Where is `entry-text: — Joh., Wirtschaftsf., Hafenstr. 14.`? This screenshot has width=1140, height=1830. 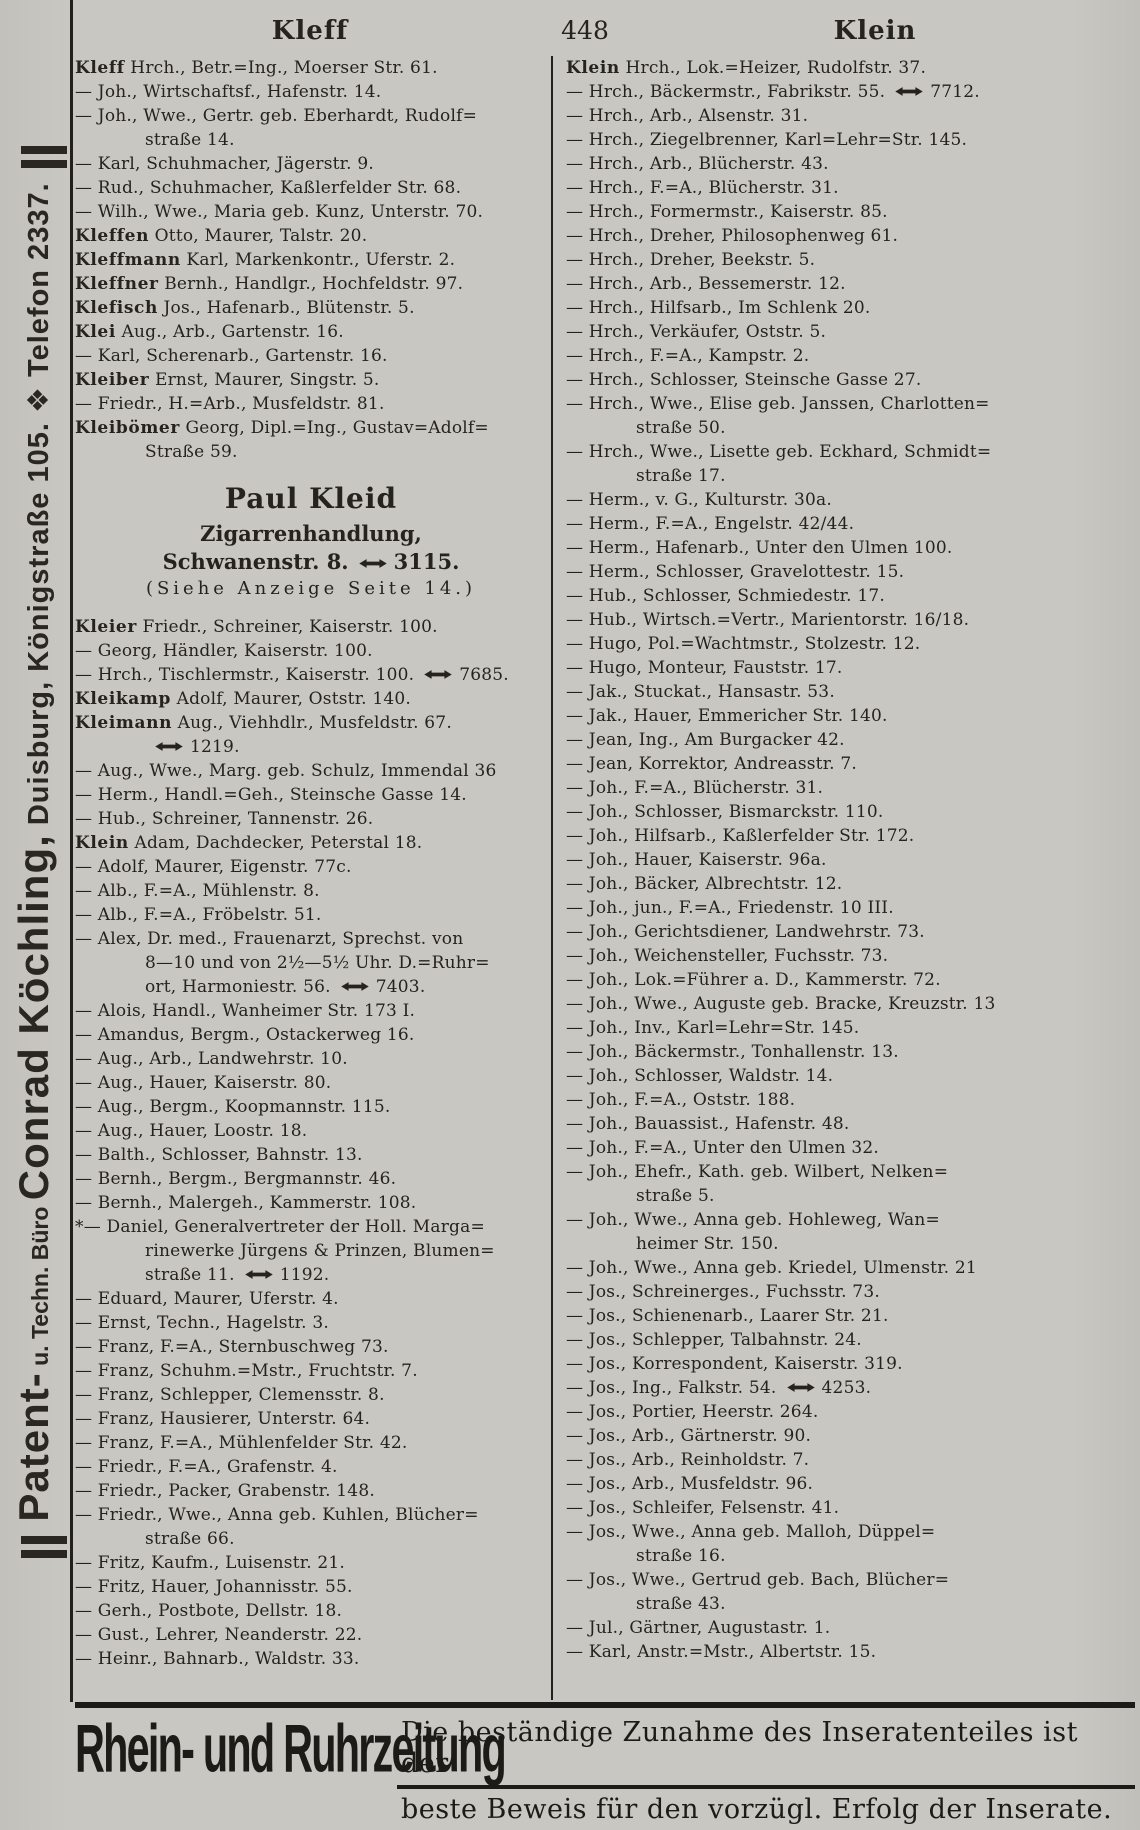 entry-text: — Joh., Wirtschaftsf., Hafenstr. 14. is located at coordinates (228, 92).